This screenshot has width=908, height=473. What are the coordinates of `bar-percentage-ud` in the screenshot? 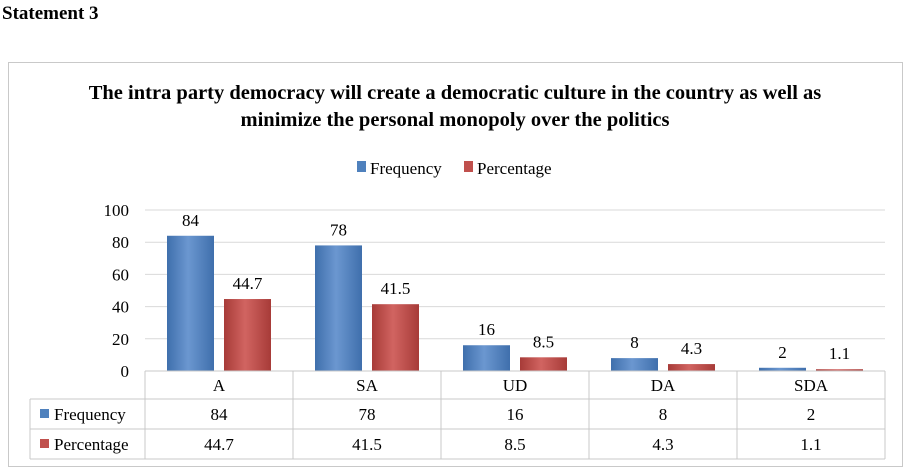 It's located at (543, 364).